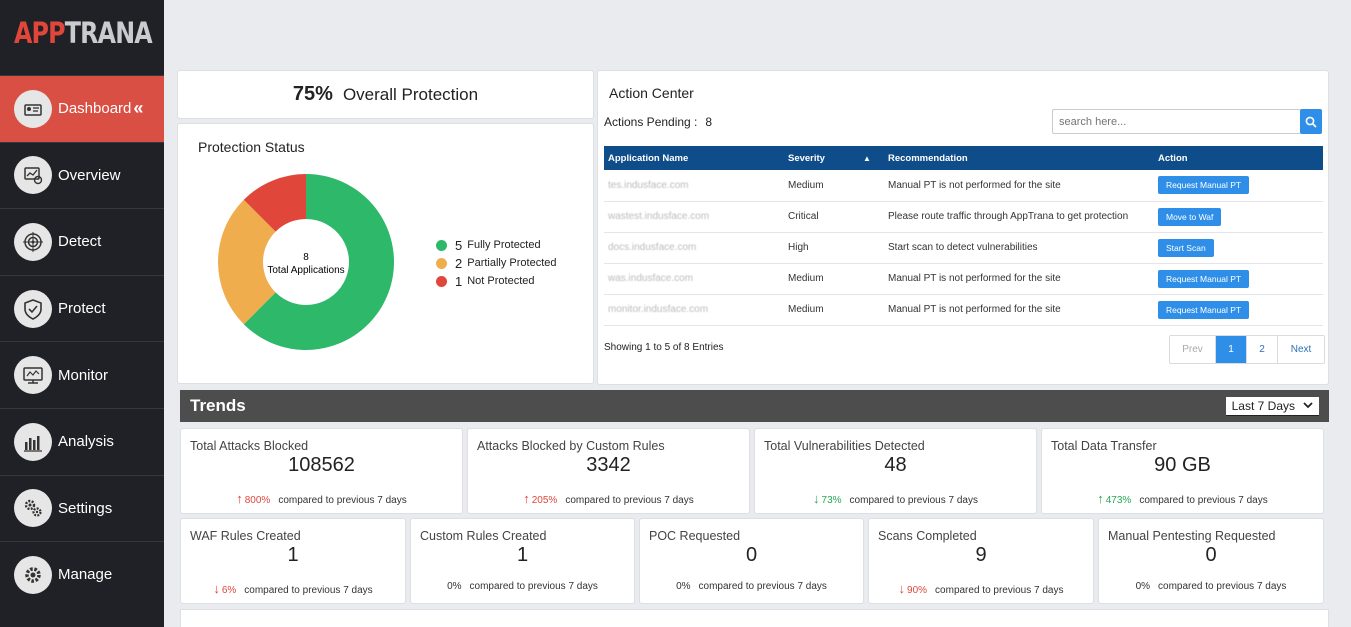 This screenshot has height=627, width=1351. I want to click on severity: Critical, so click(834, 217).